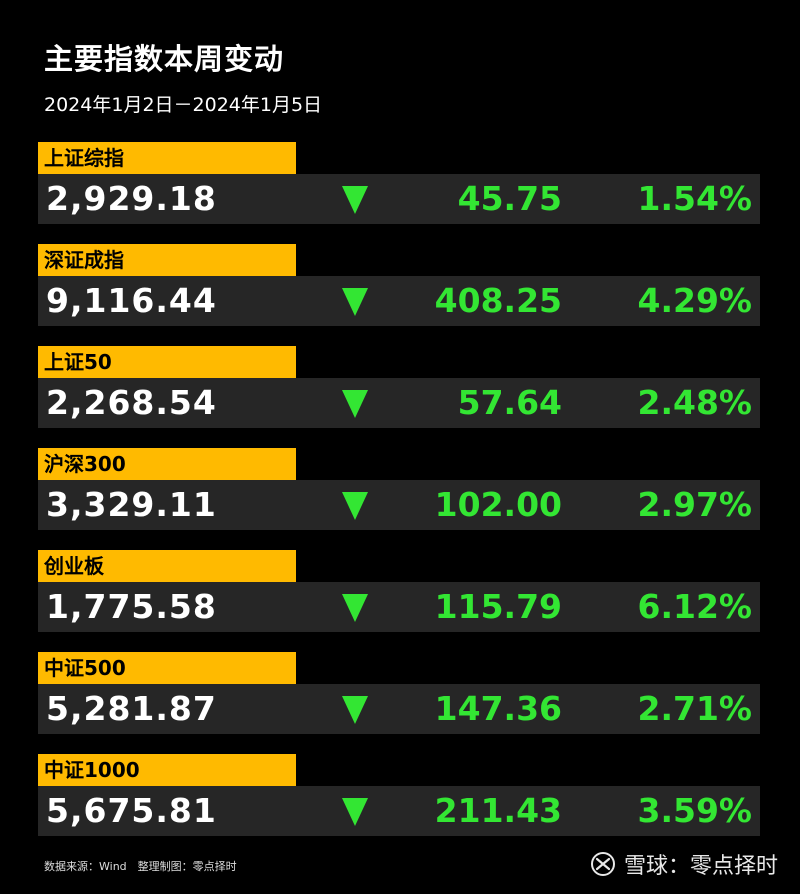 The image size is (800, 894). What do you see at coordinates (695, 300) in the screenshot?
I see `index-change-pct: 4.29%` at bounding box center [695, 300].